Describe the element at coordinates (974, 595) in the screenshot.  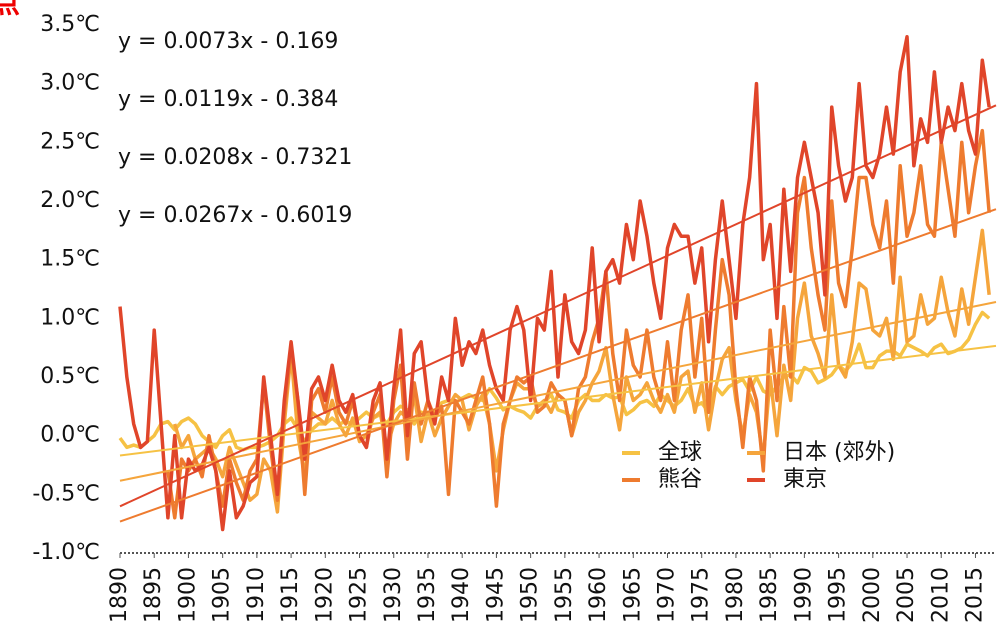
I see `x-tick-label: 2015` at that location.